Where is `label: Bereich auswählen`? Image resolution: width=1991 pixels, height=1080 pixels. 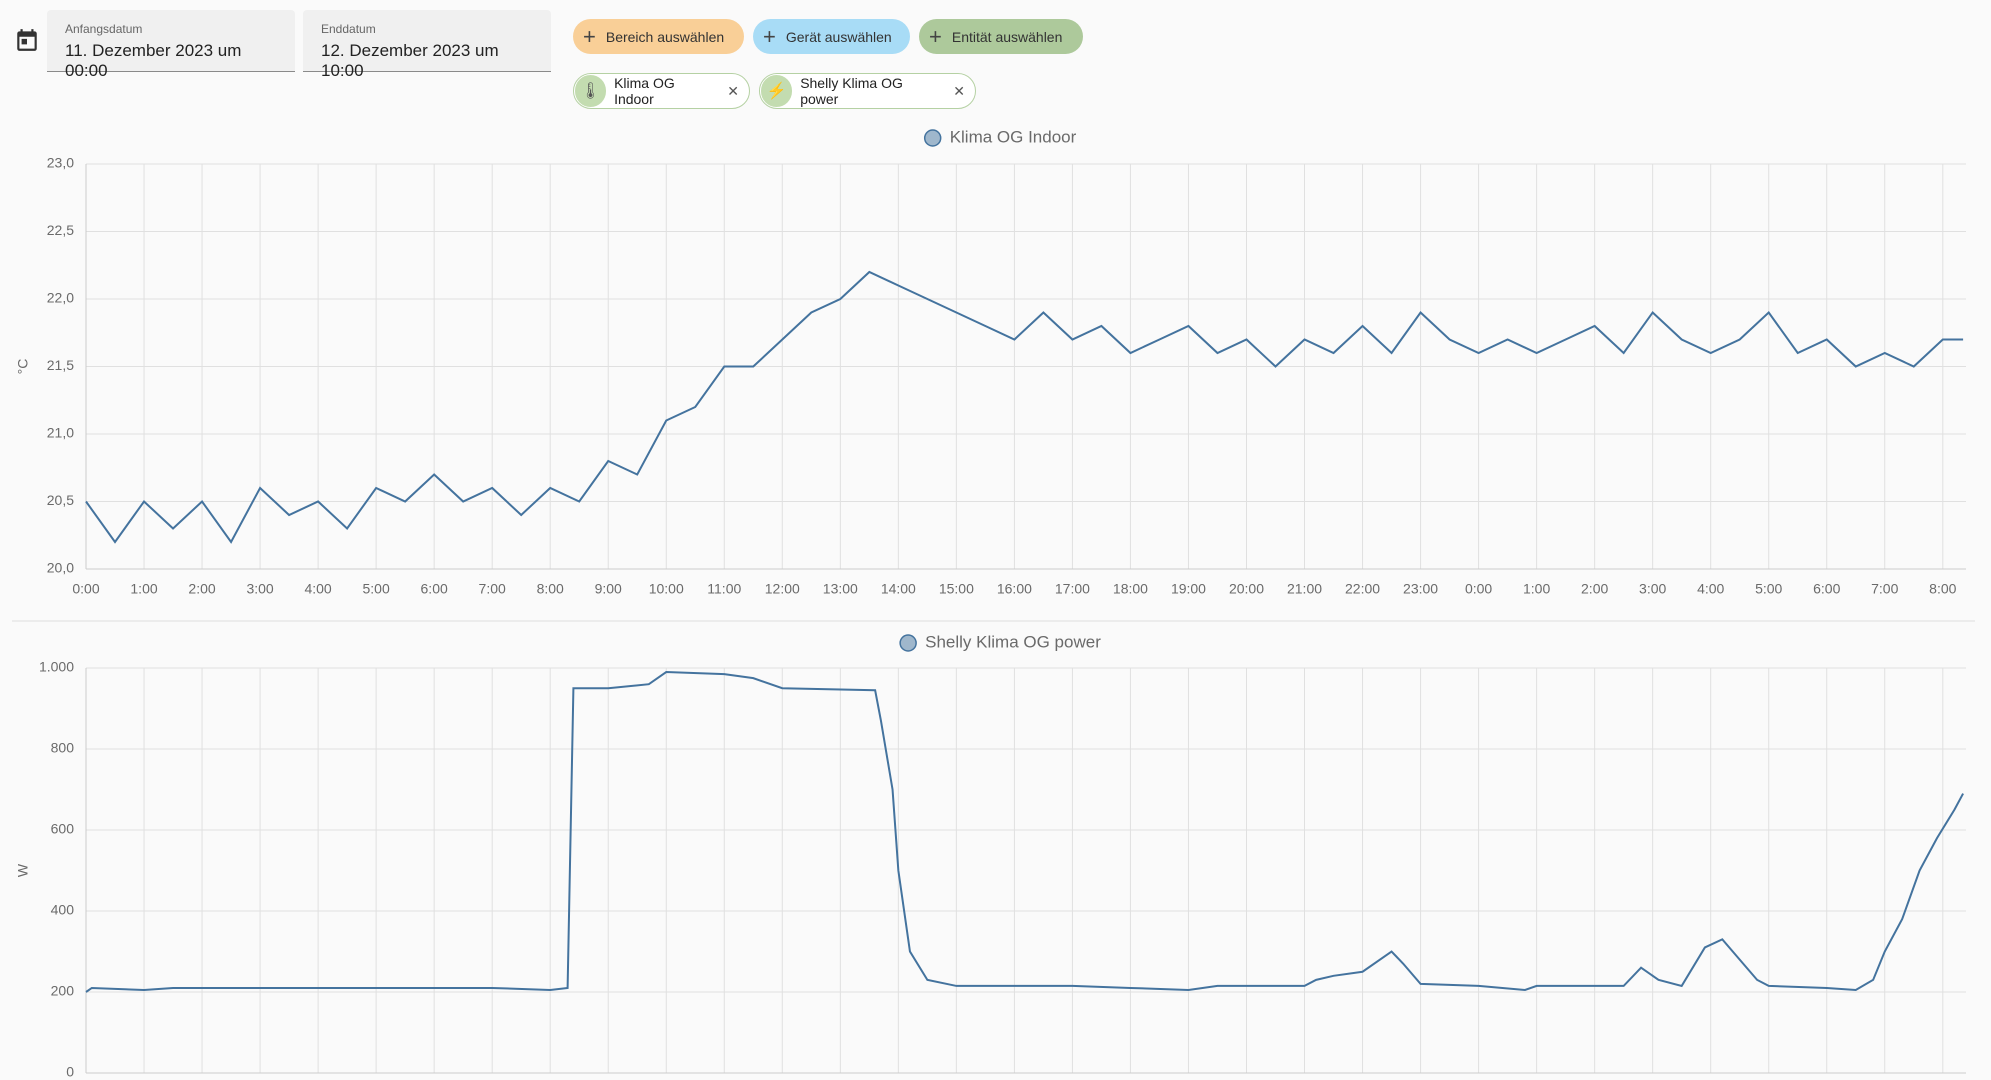 label: Bereich auswählen is located at coordinates (665, 36).